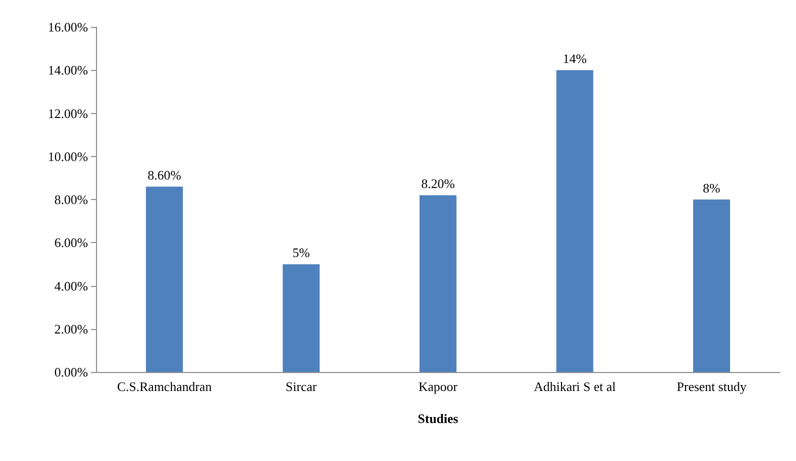  What do you see at coordinates (71, 242) in the screenshot?
I see `y-tick-label: 6.00%` at bounding box center [71, 242].